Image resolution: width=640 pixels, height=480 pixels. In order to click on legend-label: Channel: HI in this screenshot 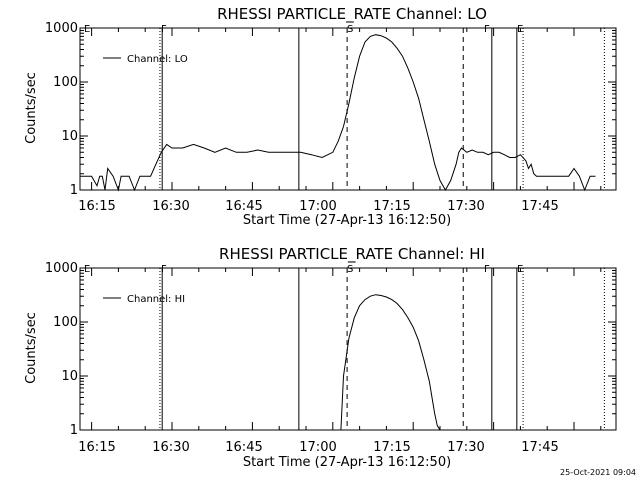, I will do `click(156, 299)`.